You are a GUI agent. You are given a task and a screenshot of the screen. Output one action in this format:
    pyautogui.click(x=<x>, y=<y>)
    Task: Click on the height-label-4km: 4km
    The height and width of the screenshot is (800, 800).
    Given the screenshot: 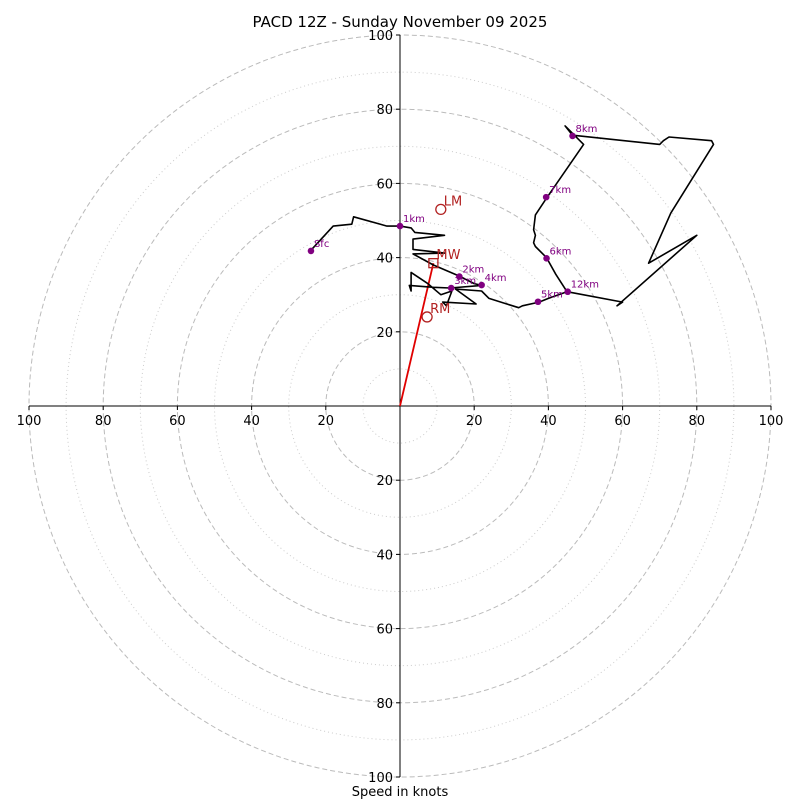 What is the action you would take?
    pyautogui.click(x=496, y=278)
    